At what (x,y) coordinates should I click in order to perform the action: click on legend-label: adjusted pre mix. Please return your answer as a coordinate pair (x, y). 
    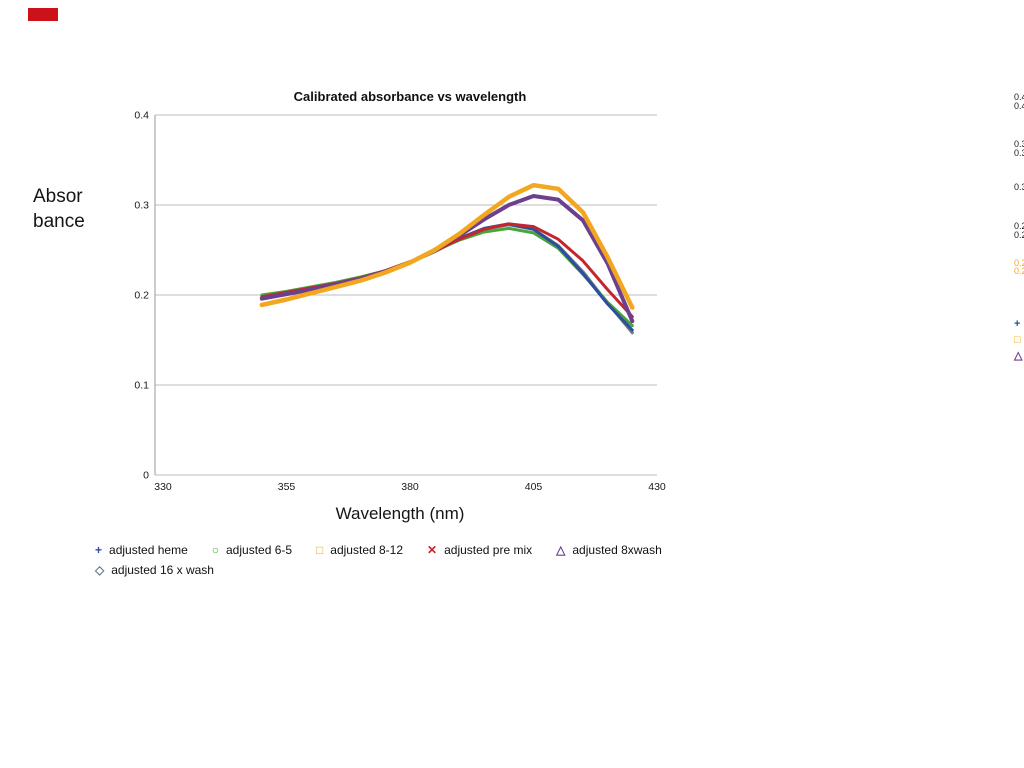
    Looking at the image, I should click on (488, 550).